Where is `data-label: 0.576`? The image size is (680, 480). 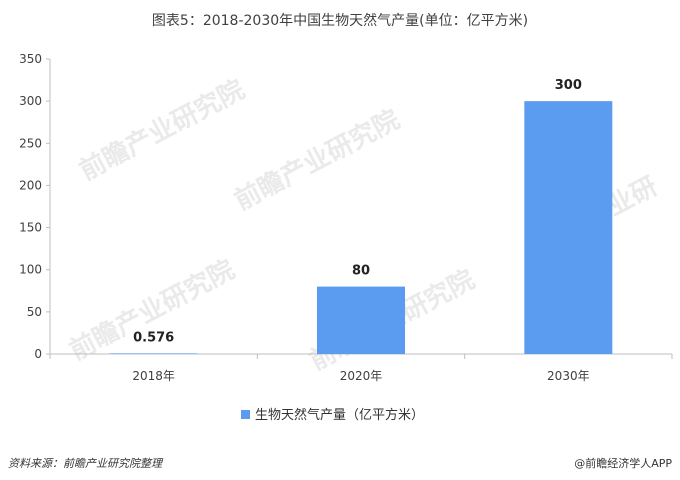 data-label: 0.576 is located at coordinates (153, 337).